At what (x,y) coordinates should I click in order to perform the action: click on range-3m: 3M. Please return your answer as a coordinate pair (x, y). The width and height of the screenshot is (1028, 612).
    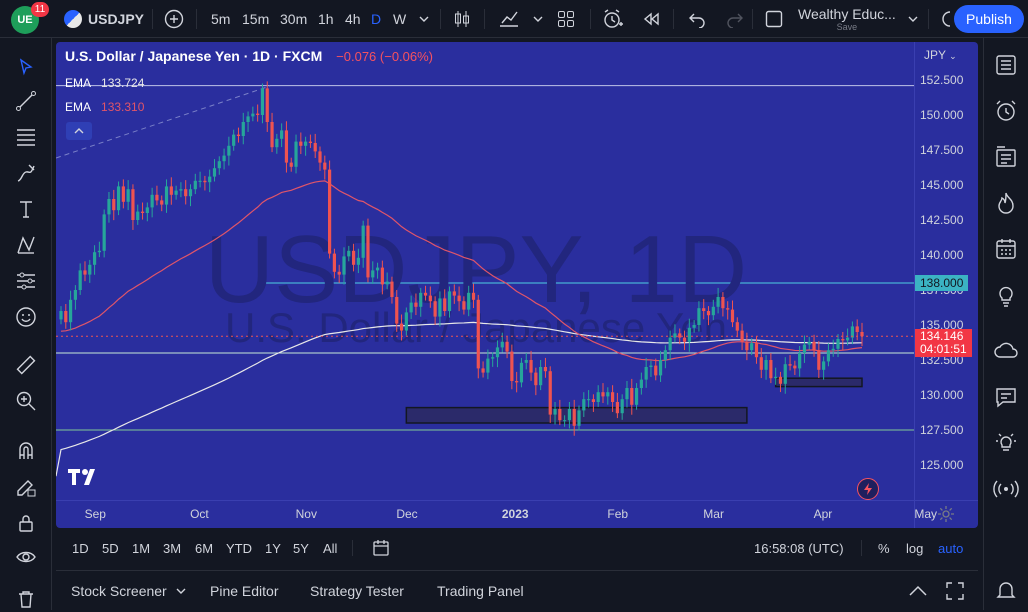
    Looking at the image, I should click on (172, 548).